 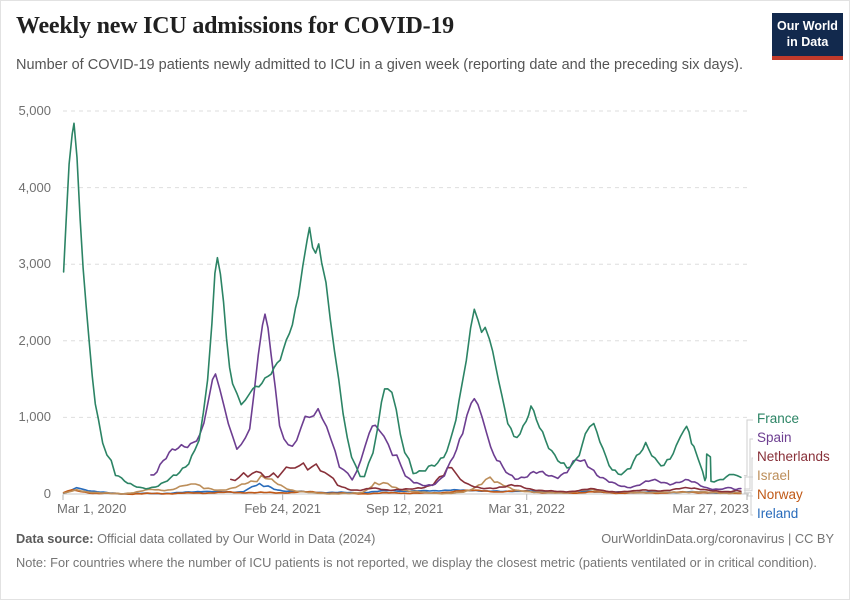 I want to click on owid-logo: Our World in Data, so click(x=807, y=37).